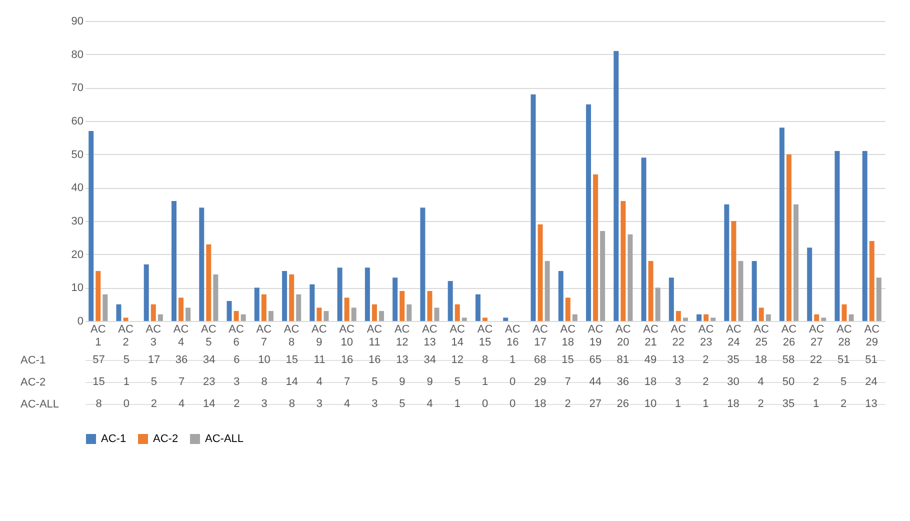  I want to click on x-tick-label: AC 22, so click(678, 336).